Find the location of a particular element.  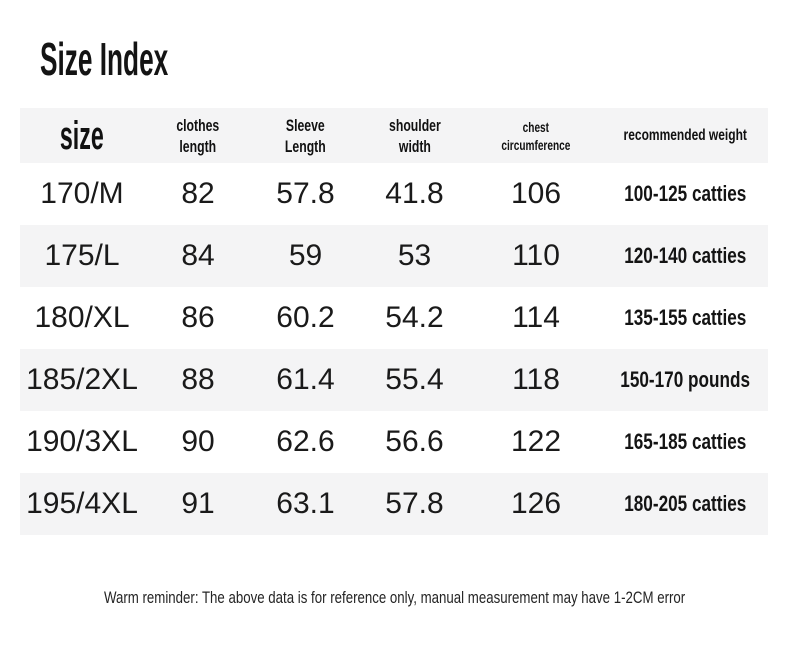

column-header-shoulder-width-label: shoulder width is located at coordinates (415, 136).